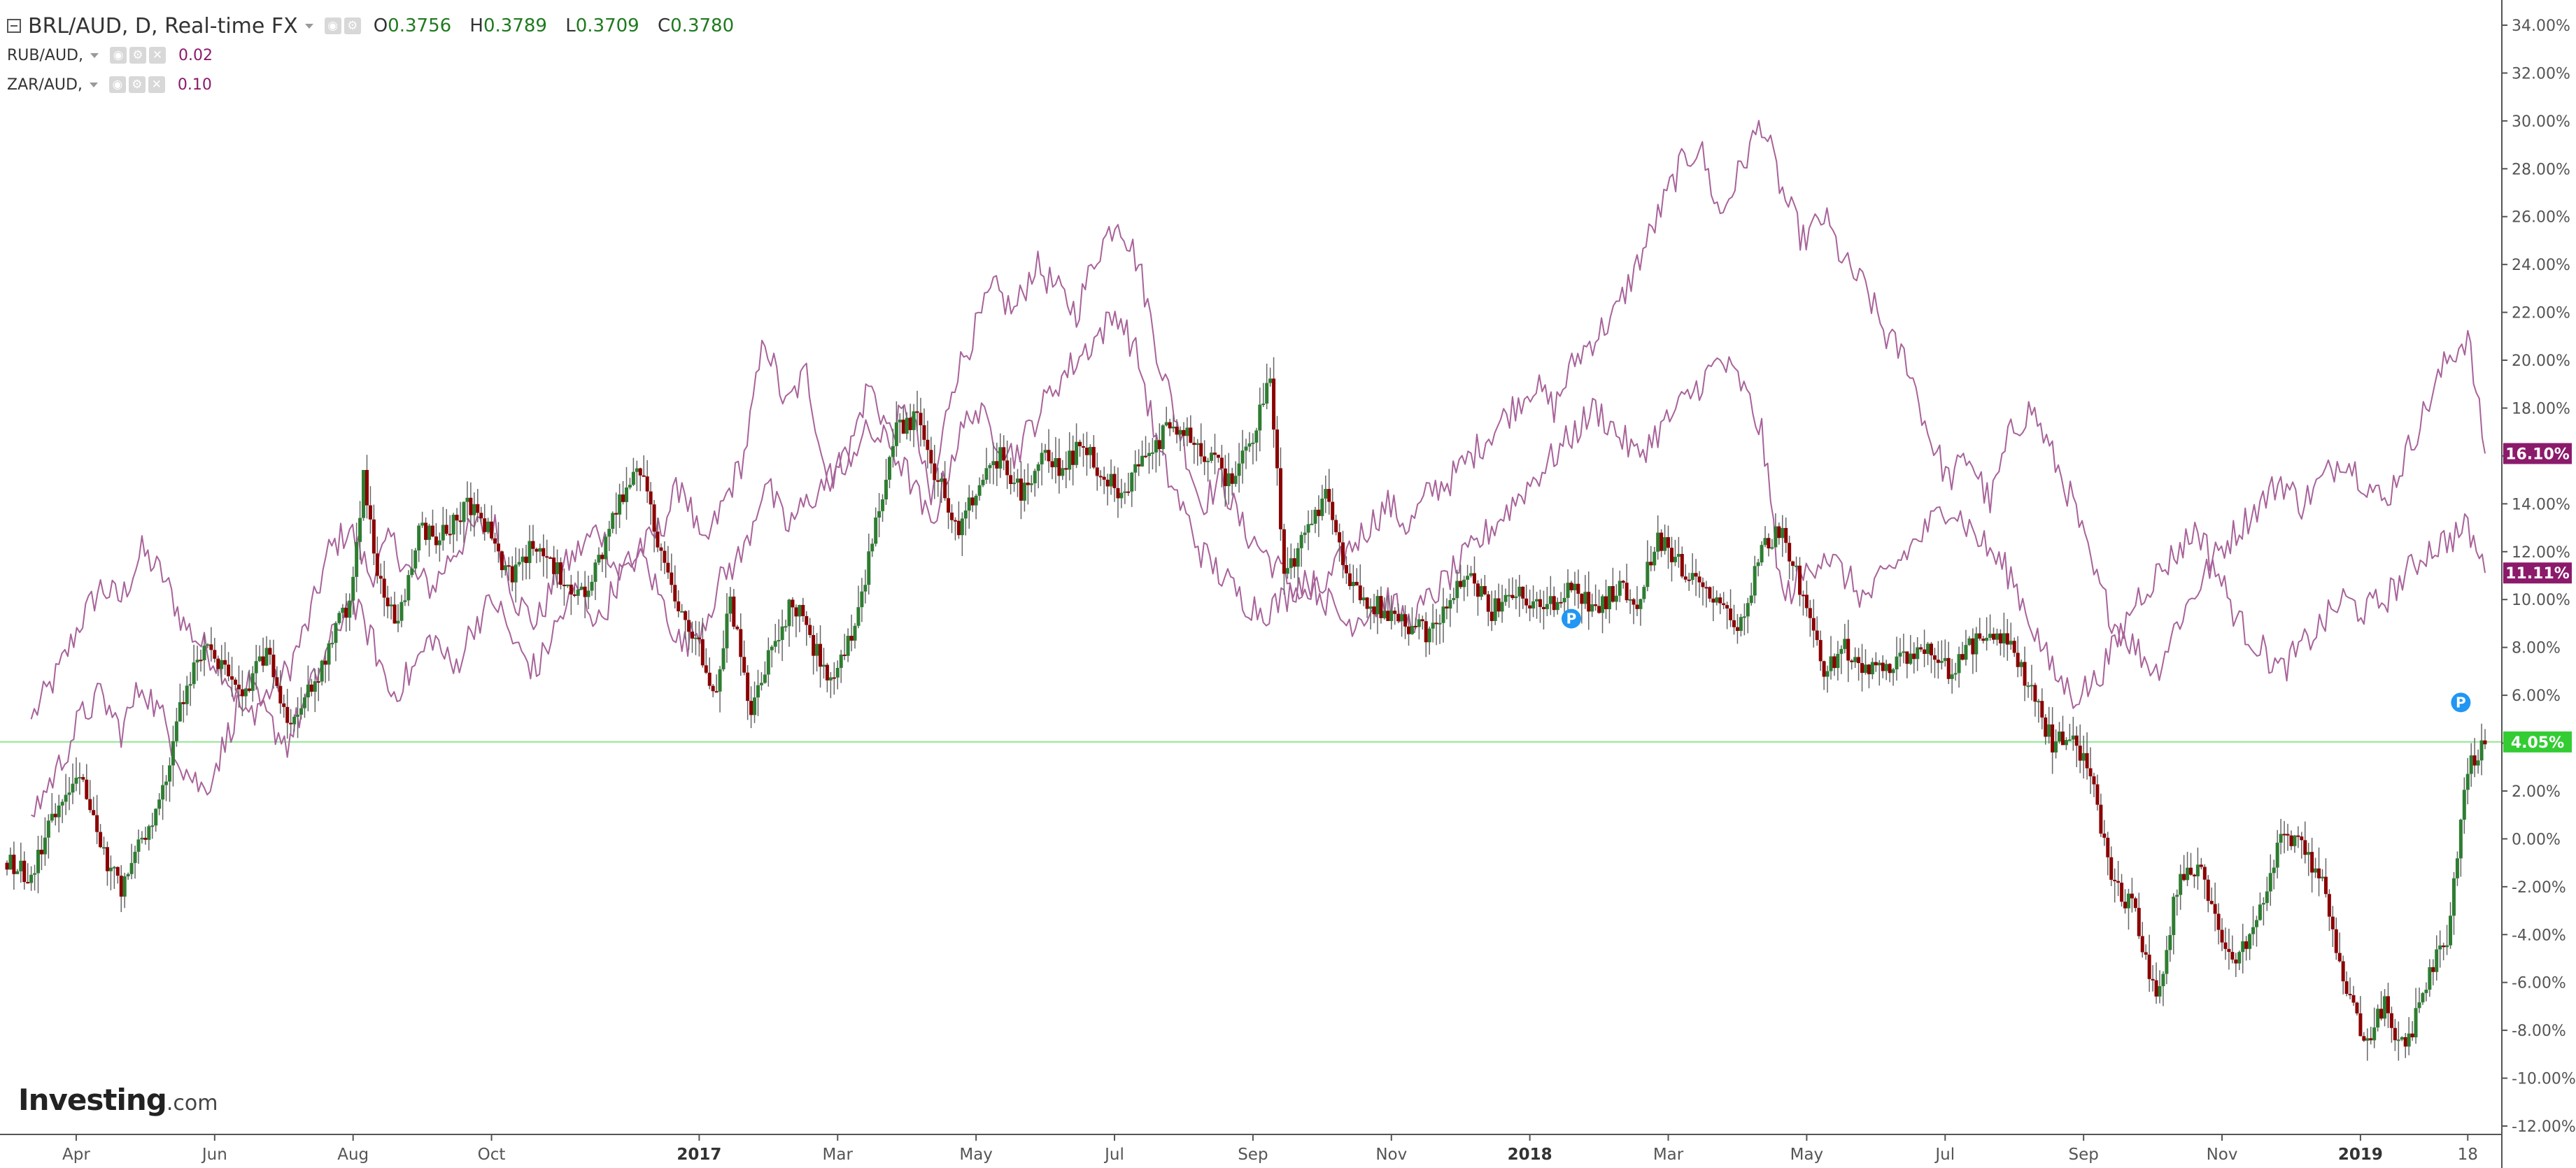 This screenshot has width=2576, height=1168. Describe the element at coordinates (45, 55) in the screenshot. I see `overlay-name: RUB/AUD,` at that location.